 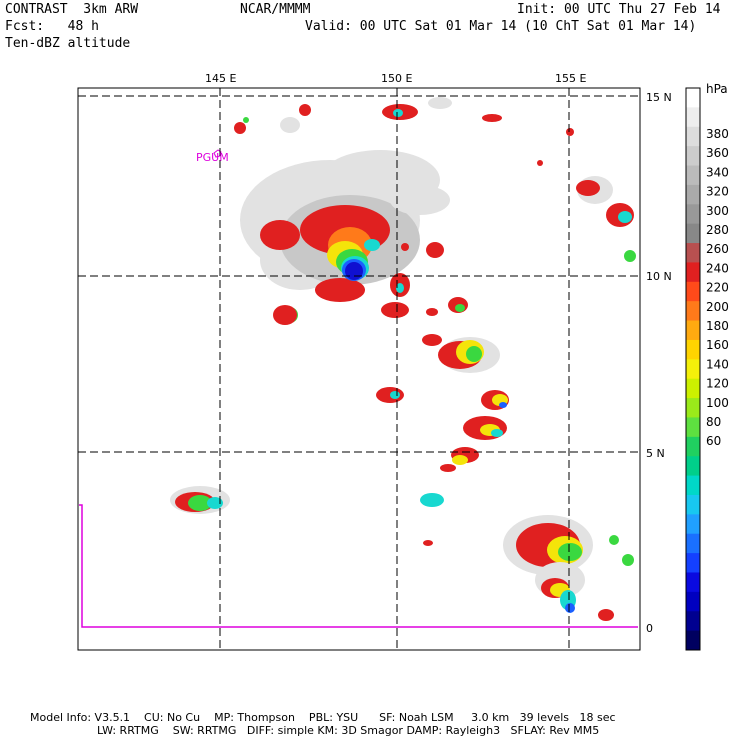 What do you see at coordinates (655, 453) in the screenshot?
I see `lat-label-5: 5 N` at bounding box center [655, 453].